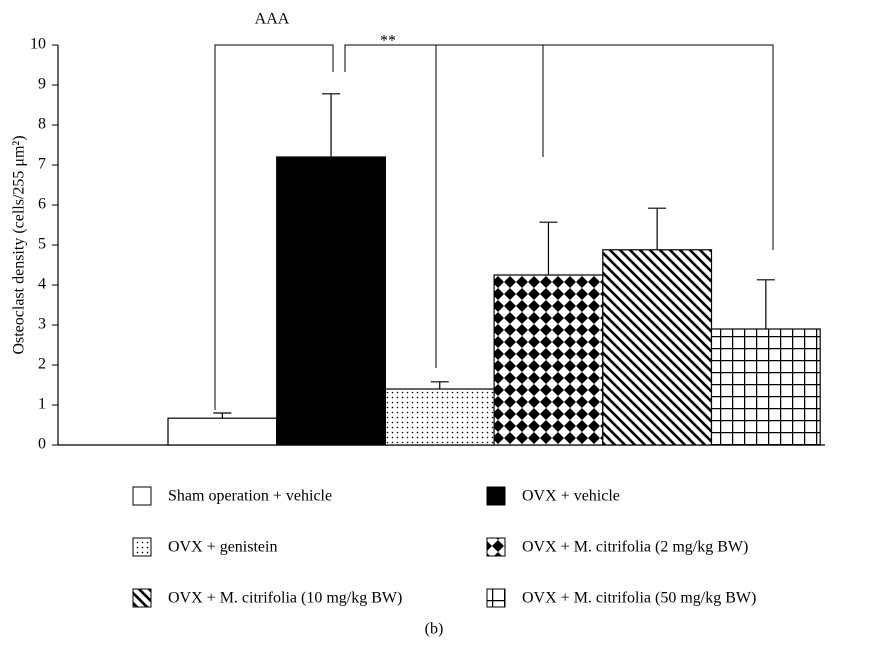  I want to click on legend-label: Sham operation + vehicle, so click(250, 496).